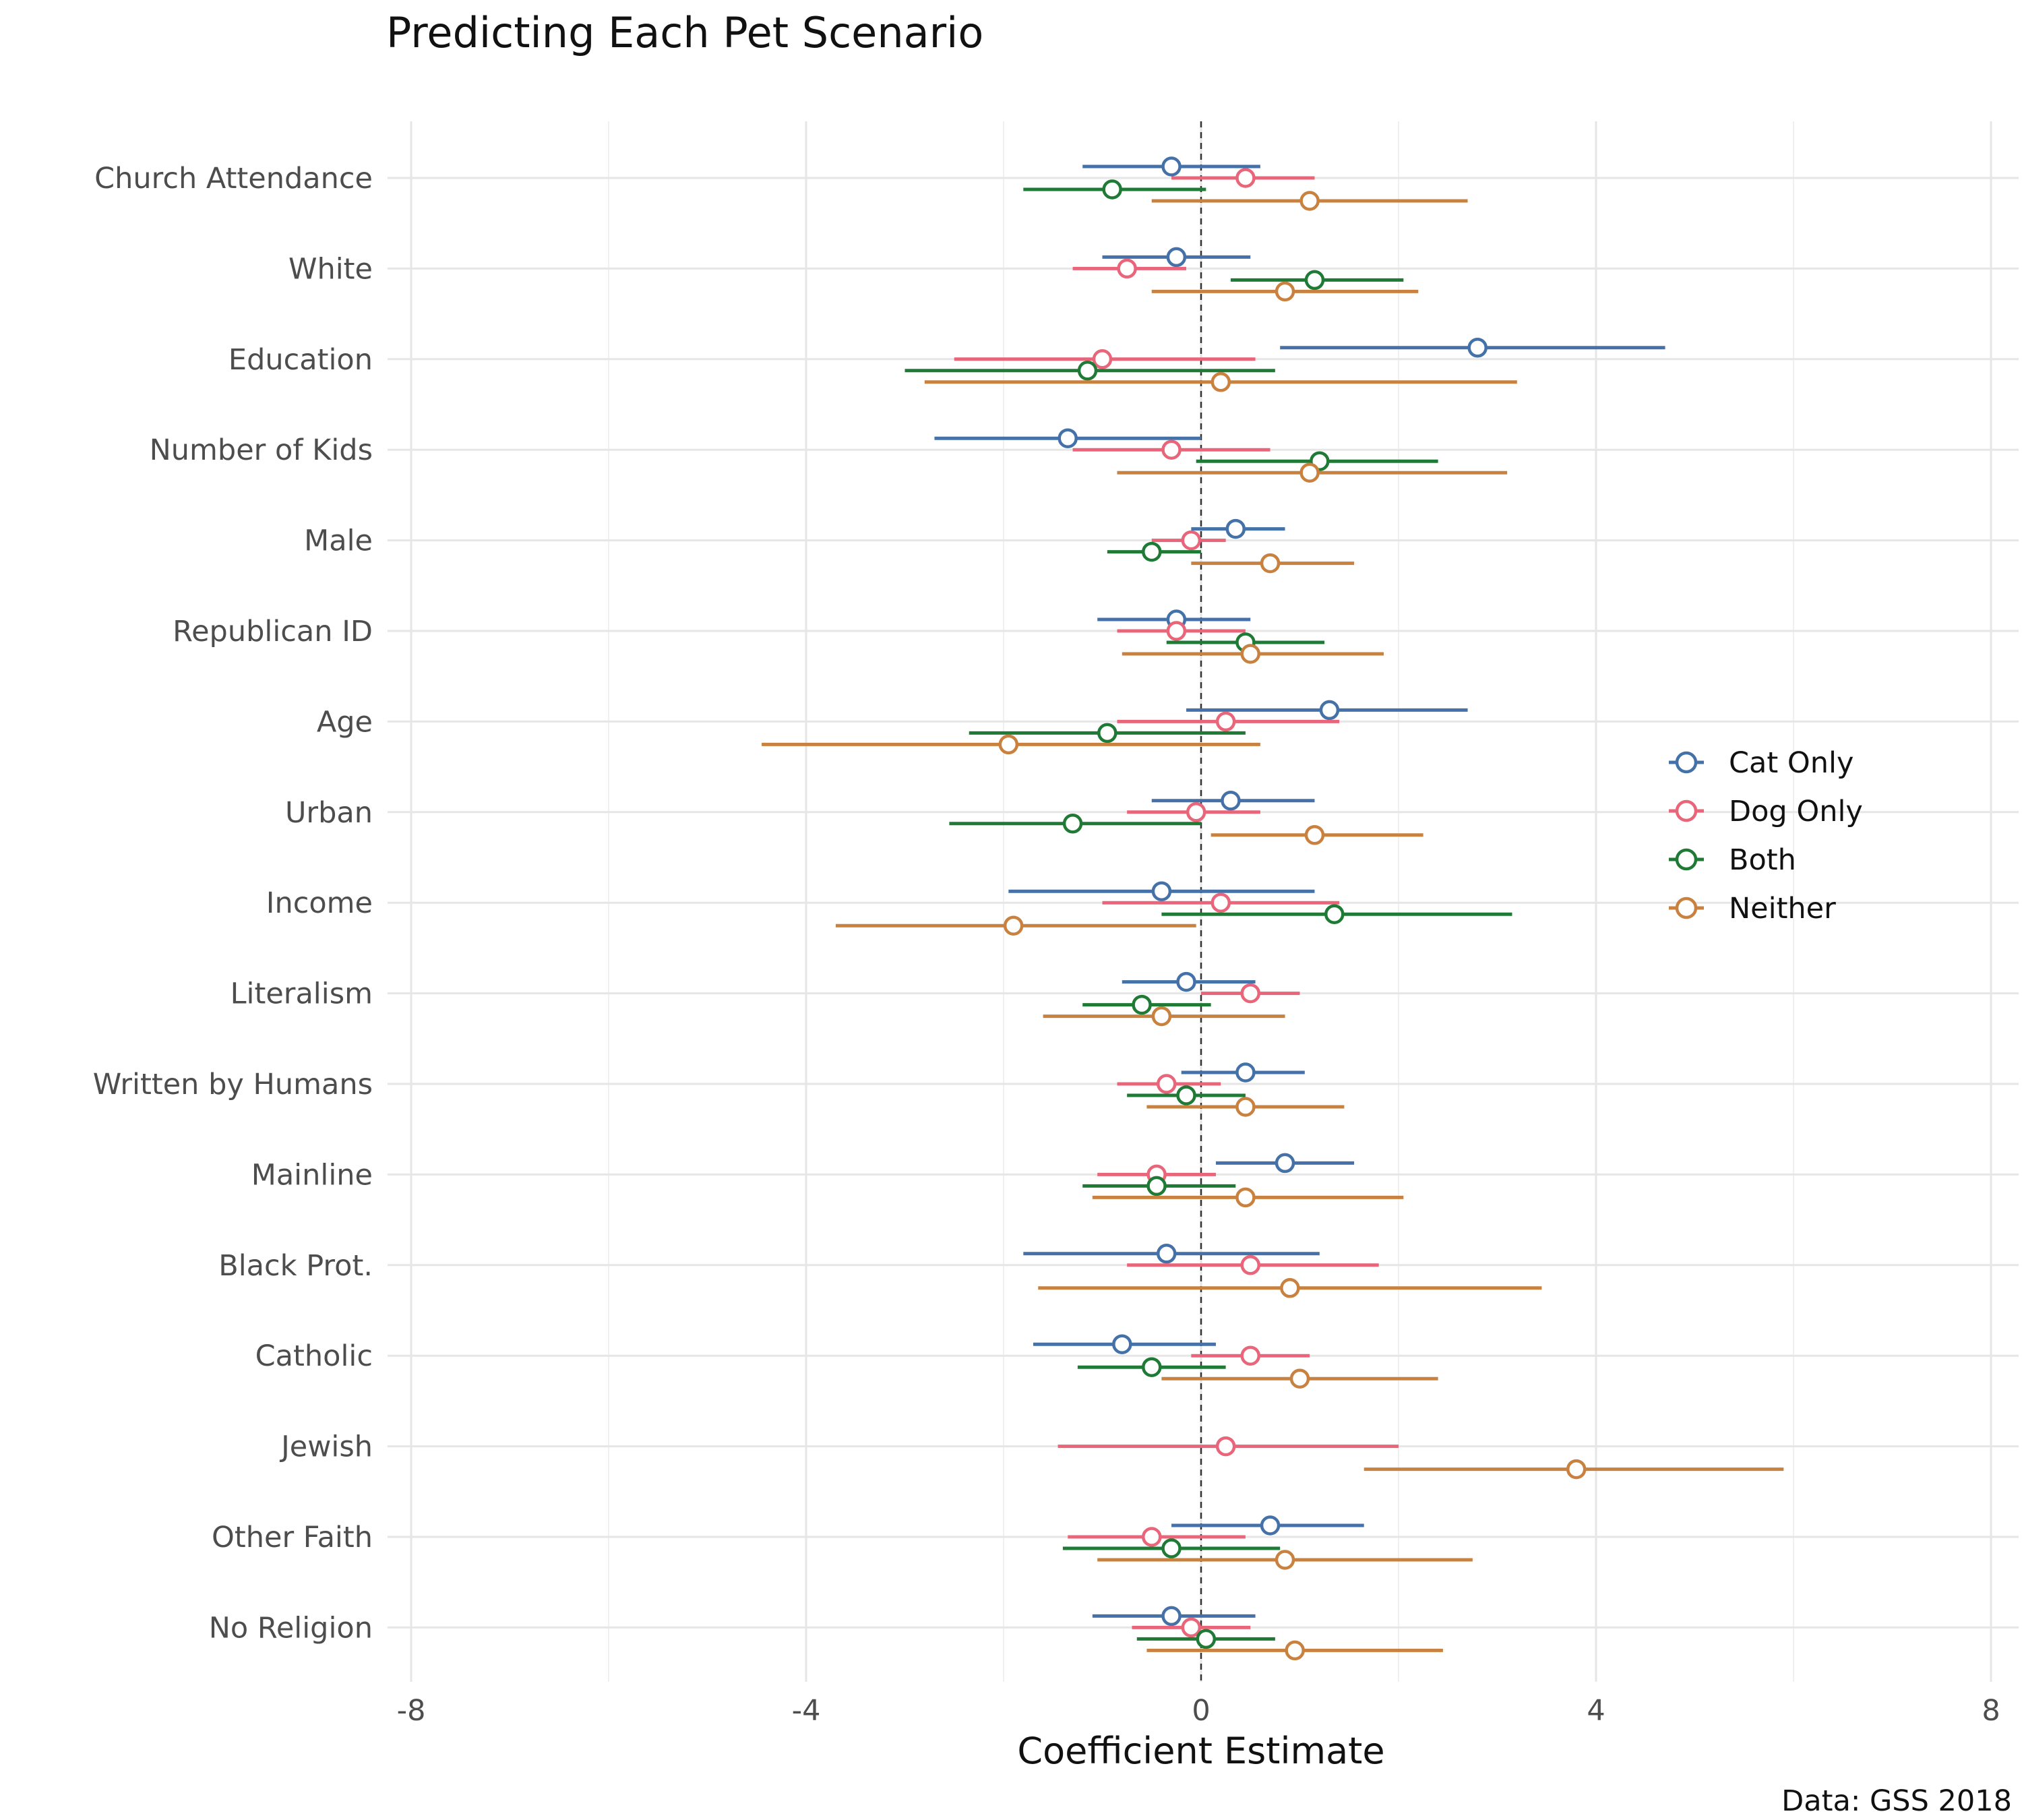  I want to click on y-tick-label: Jewish, so click(326, 1447).